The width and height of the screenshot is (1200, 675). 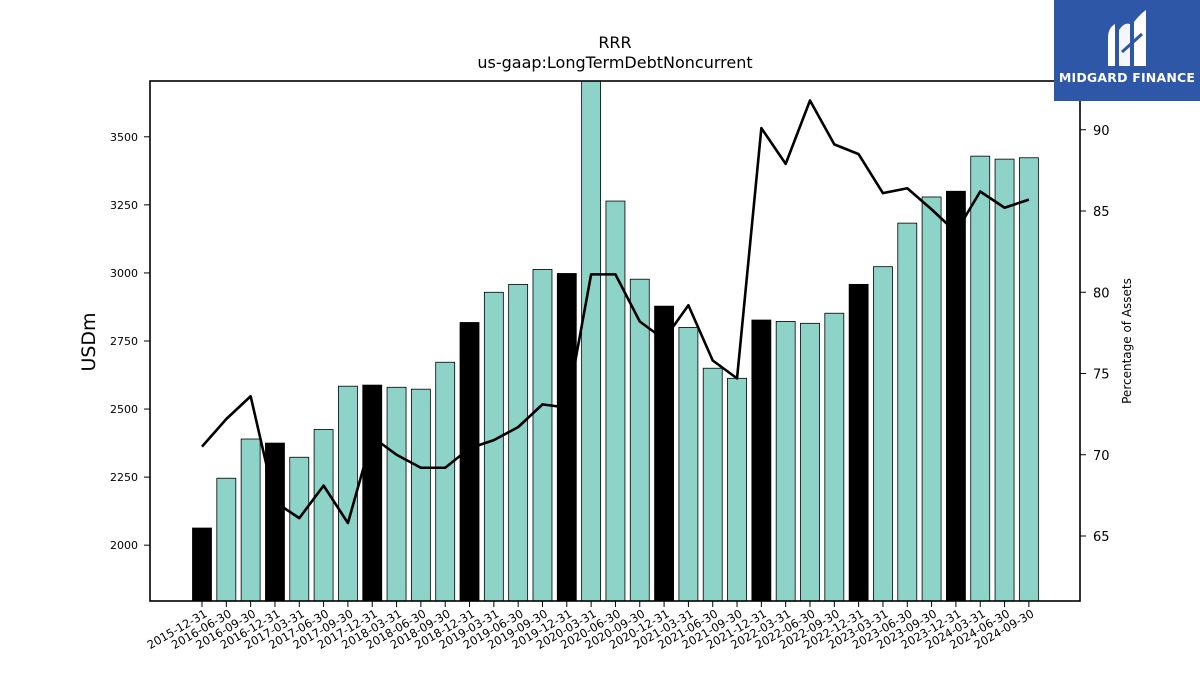 What do you see at coordinates (1101, 293) in the screenshot?
I see `y2-tick-label: 80` at bounding box center [1101, 293].